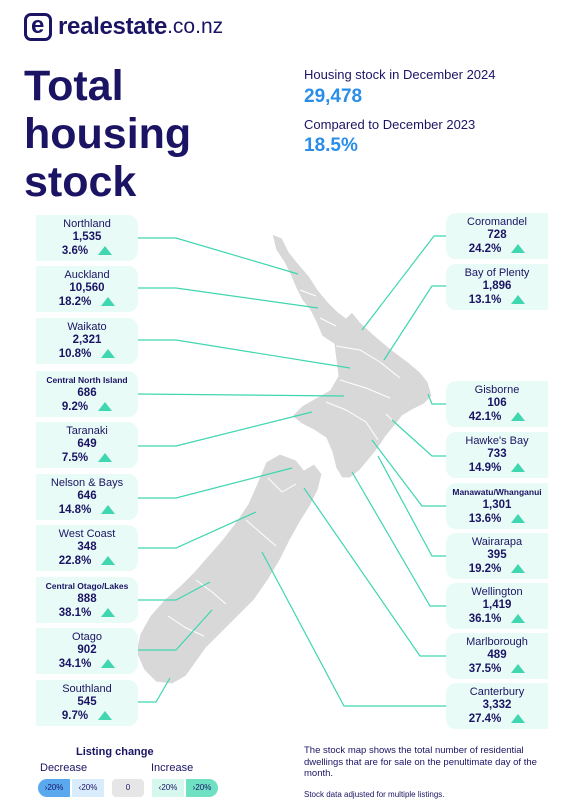  Describe the element at coordinates (241, 395) in the screenshot. I see `leader-cni` at that location.